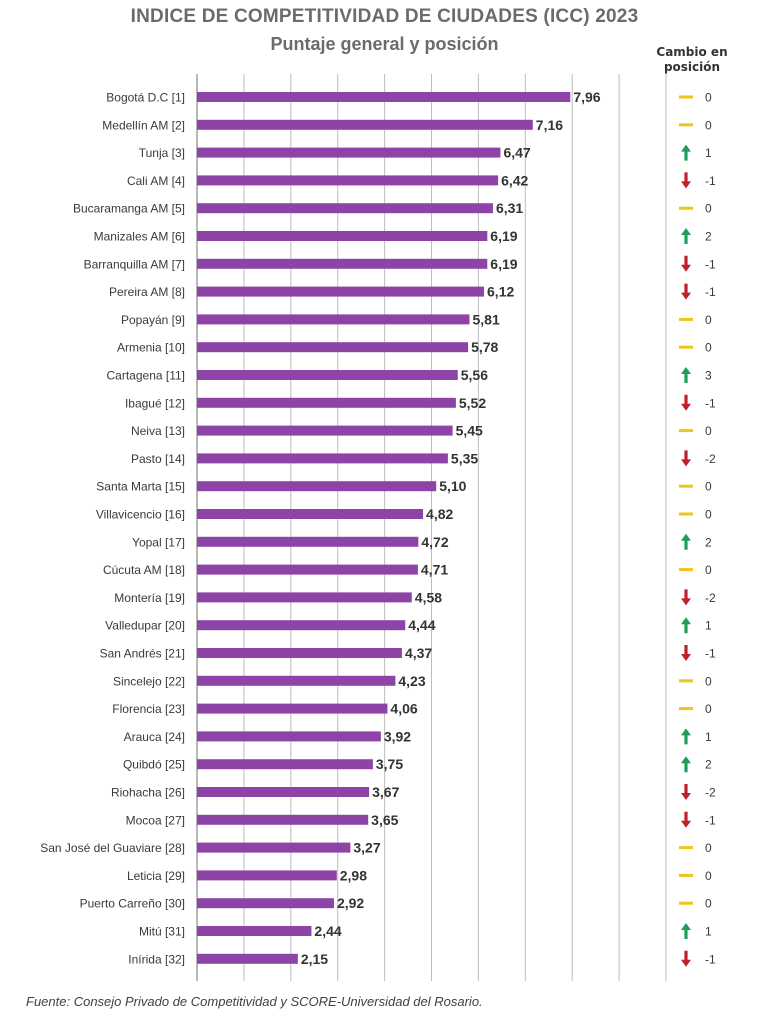  I want to click on value-label: 6,19, so click(503, 236).